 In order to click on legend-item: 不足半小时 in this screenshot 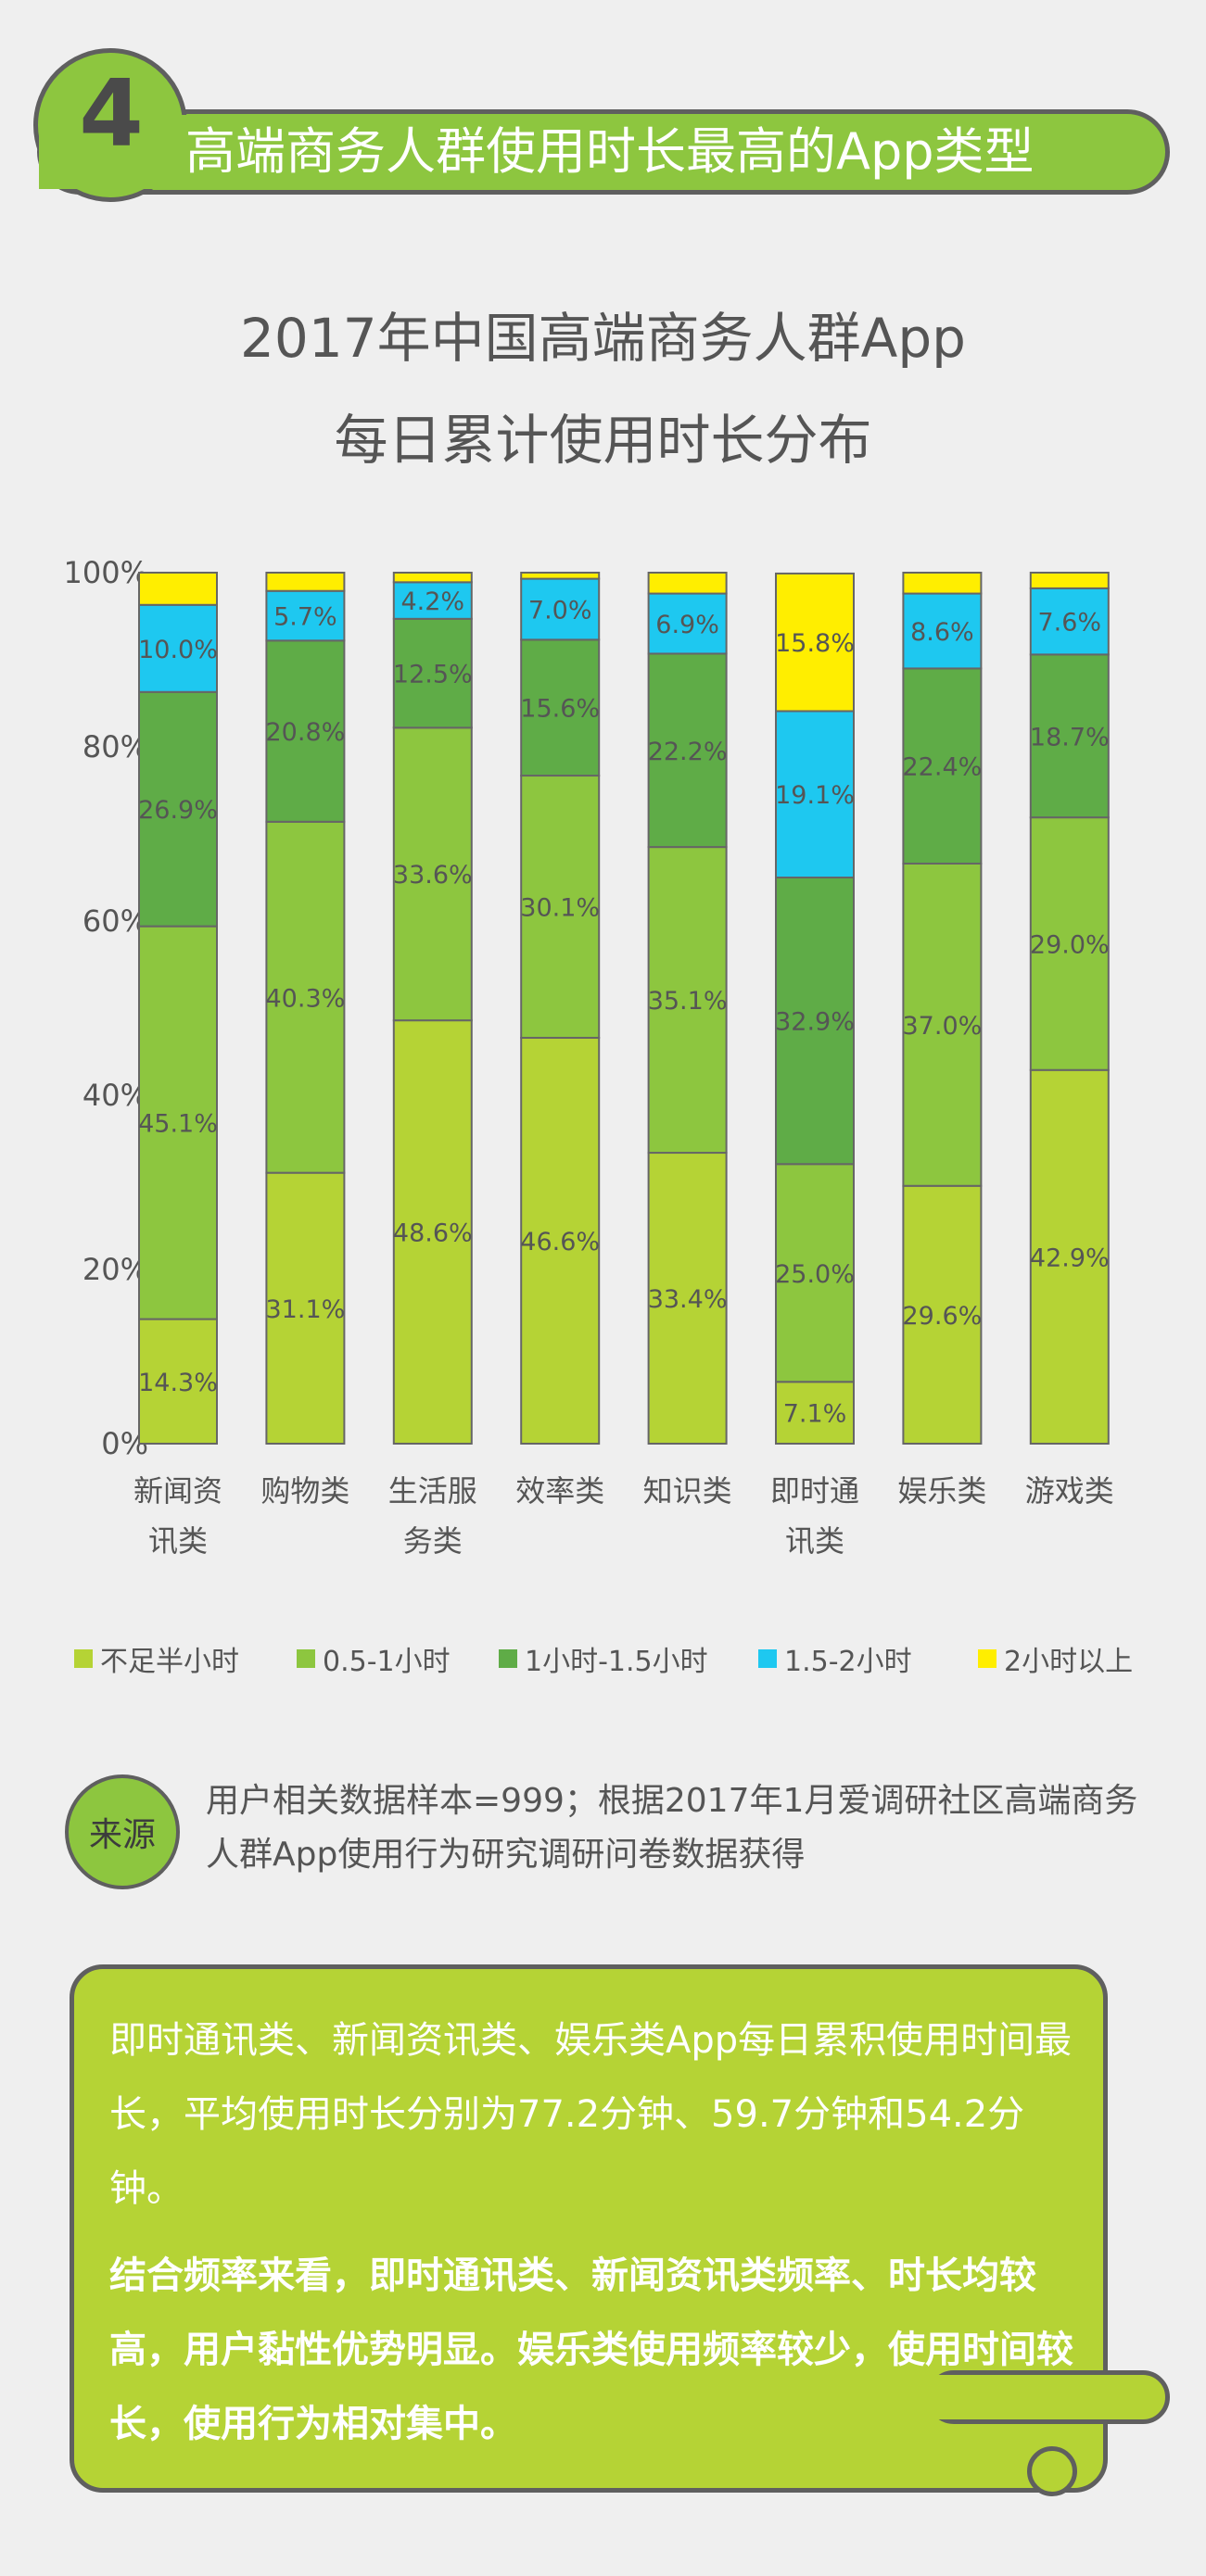, I will do `click(156, 1658)`.